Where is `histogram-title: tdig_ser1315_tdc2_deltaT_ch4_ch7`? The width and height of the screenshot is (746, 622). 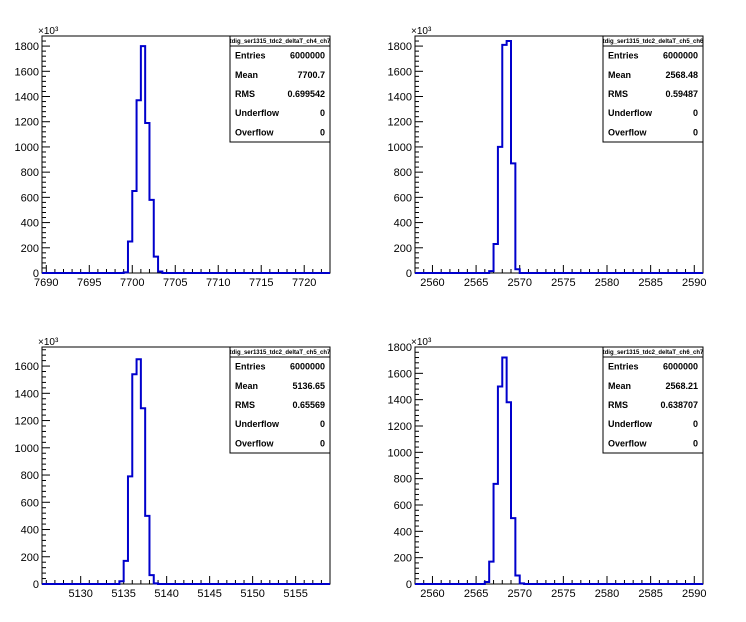
histogram-title: tdig_ser1315_tdc2_deltaT_ch4_ch7 is located at coordinates (280, 42).